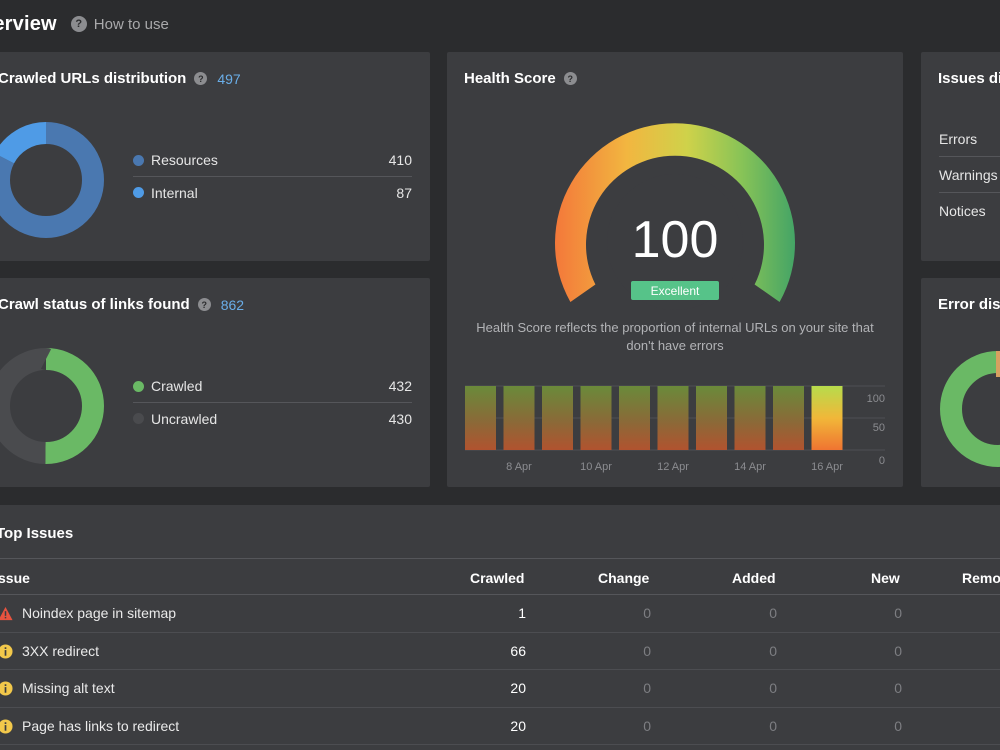 This screenshot has height=750, width=1000. What do you see at coordinates (518, 650) in the screenshot?
I see `issue-crawled: 66` at bounding box center [518, 650].